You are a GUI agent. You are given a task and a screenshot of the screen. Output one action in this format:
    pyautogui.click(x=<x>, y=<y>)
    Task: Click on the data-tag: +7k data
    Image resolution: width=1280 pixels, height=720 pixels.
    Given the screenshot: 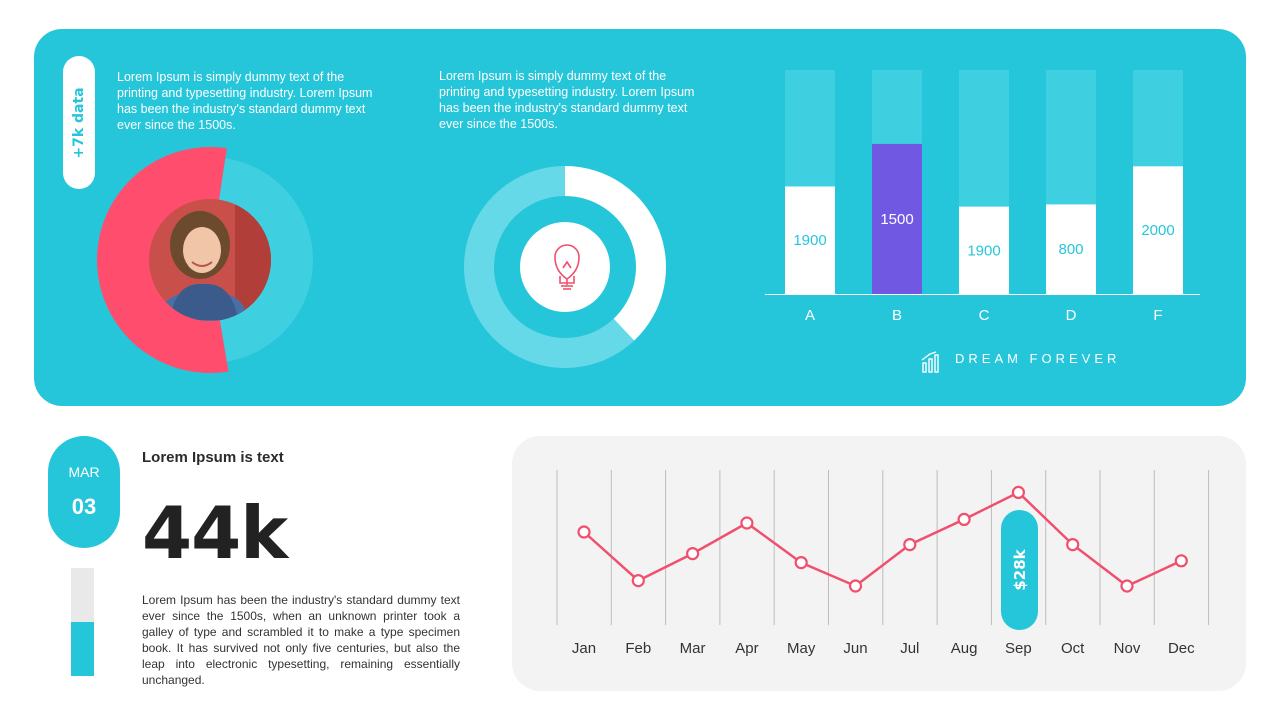 What is the action you would take?
    pyautogui.click(x=79, y=122)
    